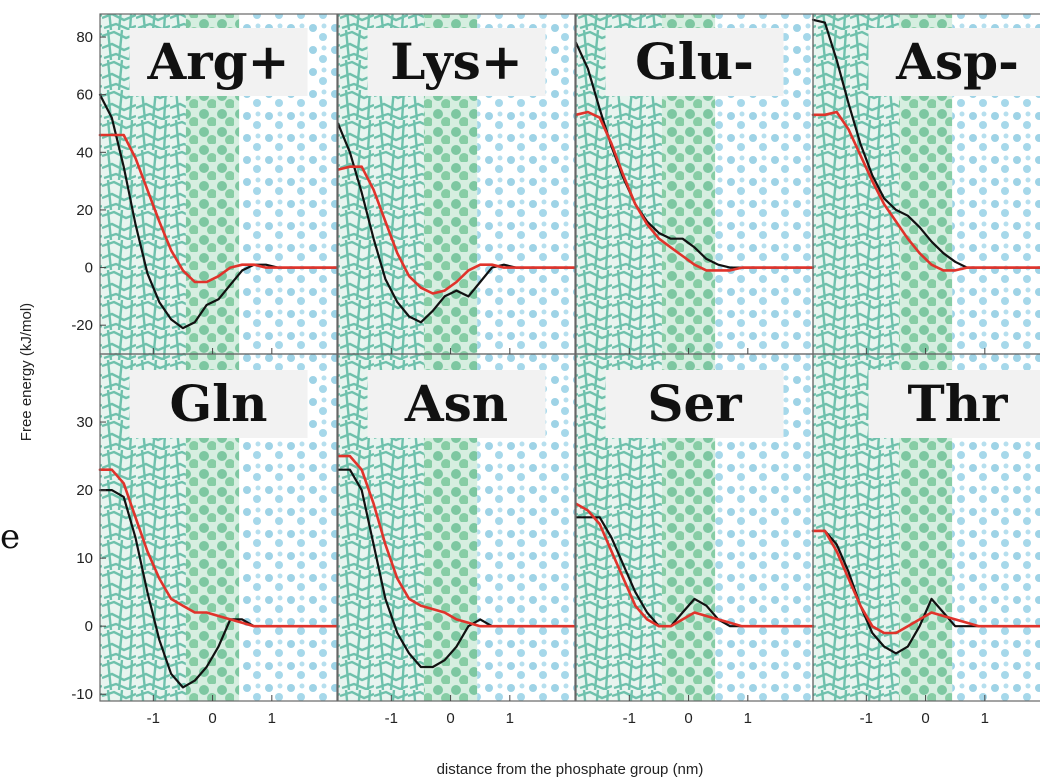 This screenshot has height=783, width=1040. Describe the element at coordinates (456, 541) in the screenshot. I see `series-line-red-asn` at that location.